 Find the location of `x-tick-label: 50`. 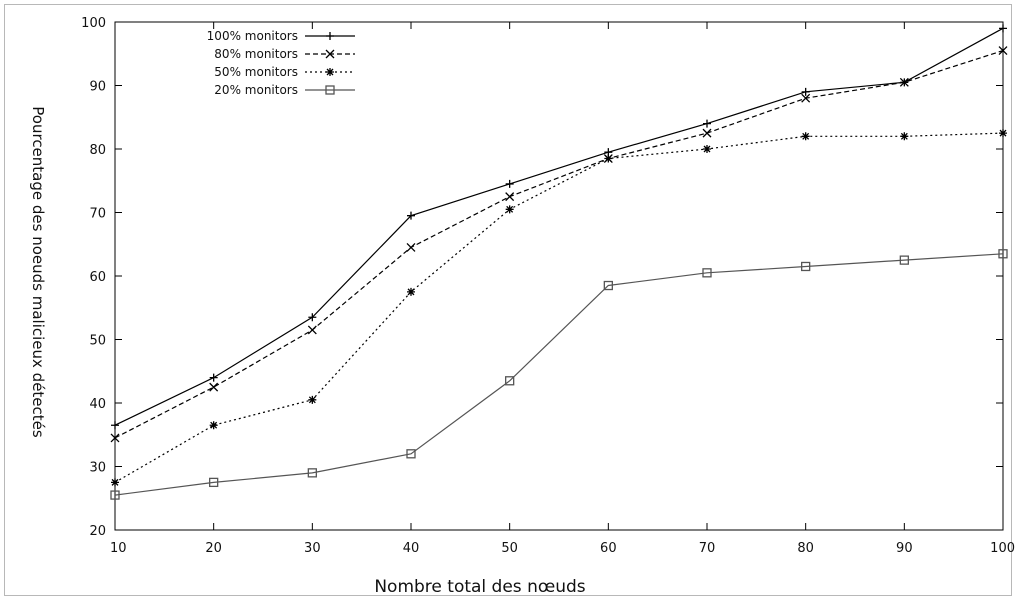

x-tick-label: 50 is located at coordinates (509, 548).